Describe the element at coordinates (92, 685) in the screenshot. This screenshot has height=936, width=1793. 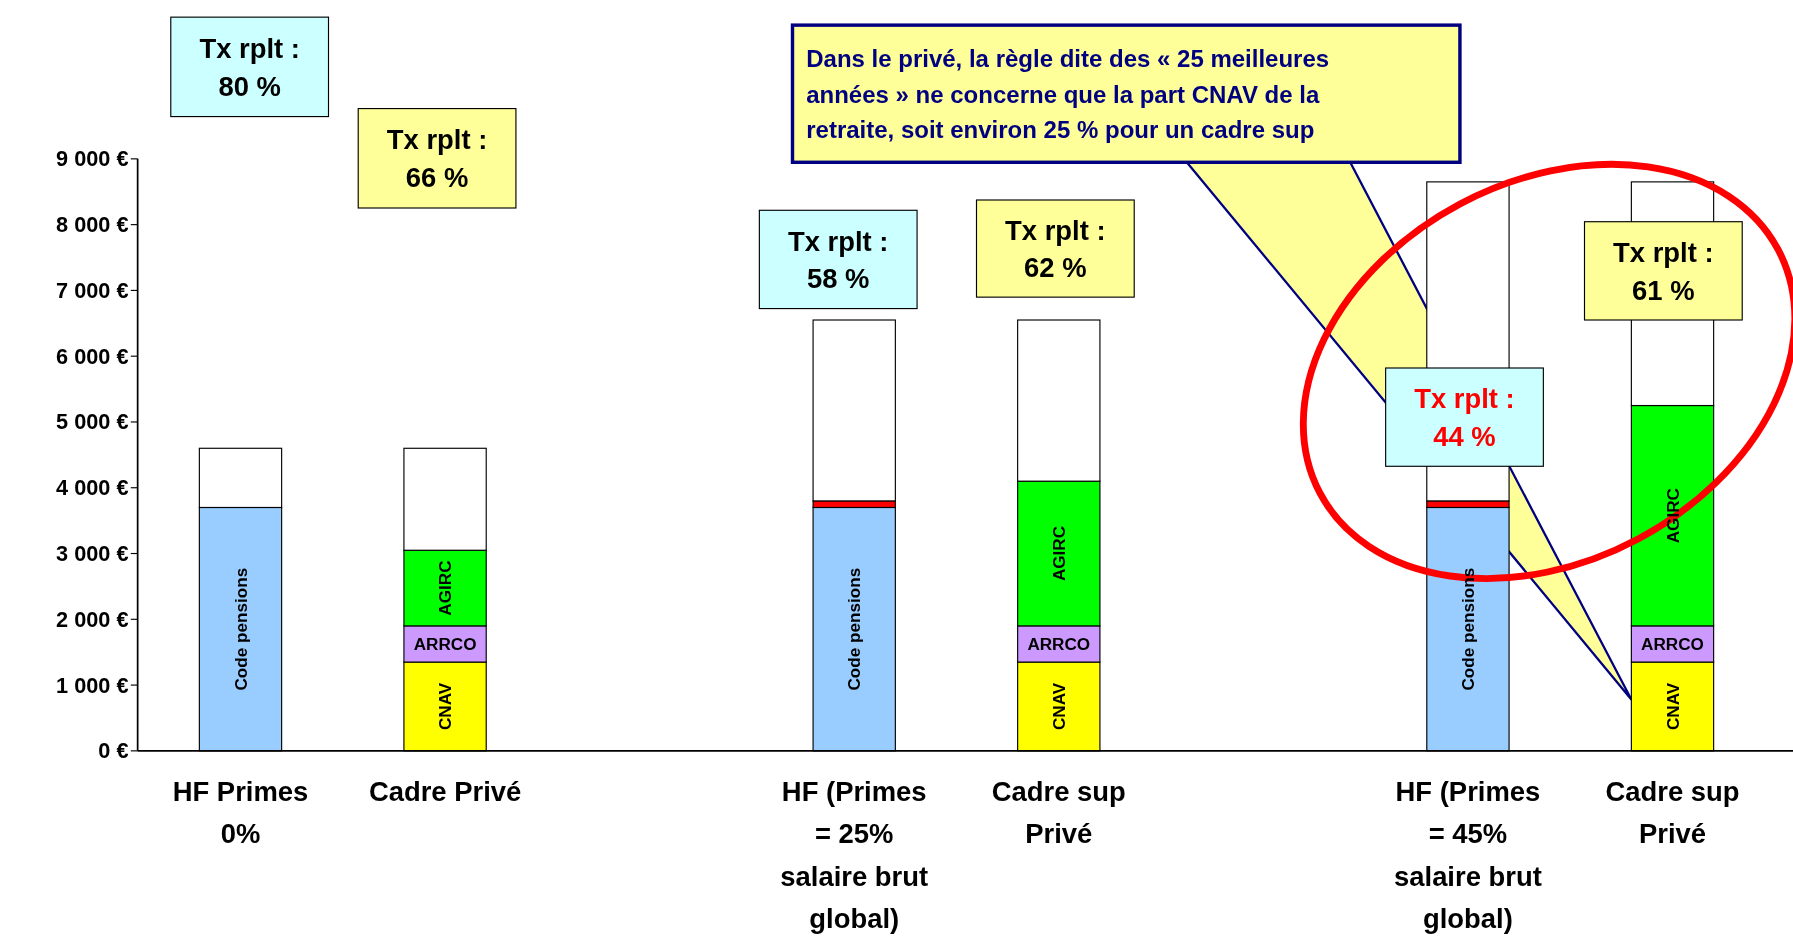
I see `y-tick-label: 1 000 €` at that location.